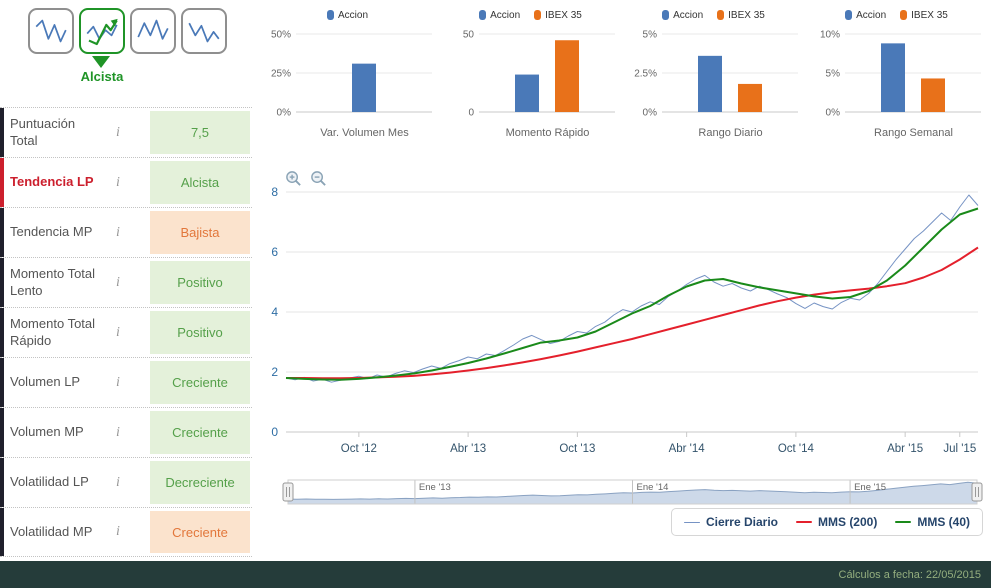  I want to click on pattern-thumbnails, so click(126, 31).